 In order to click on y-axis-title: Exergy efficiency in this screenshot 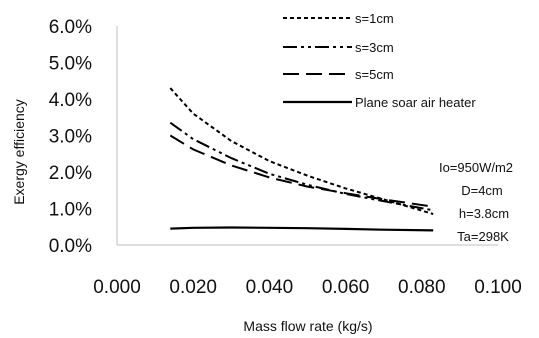, I will do `click(19, 152)`.